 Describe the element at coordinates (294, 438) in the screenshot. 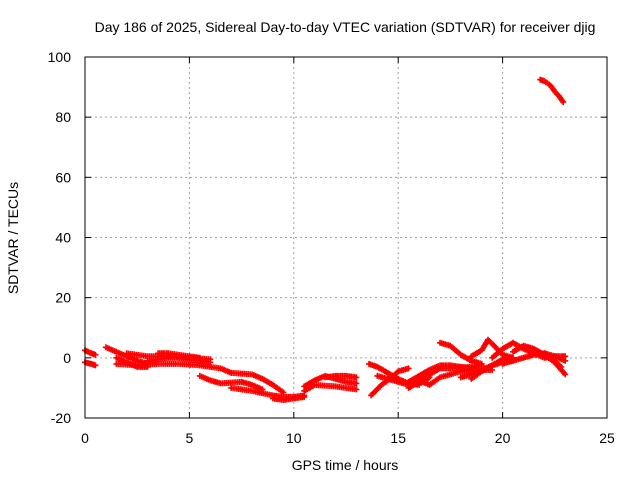

I see `x-tick-label: 10` at that location.